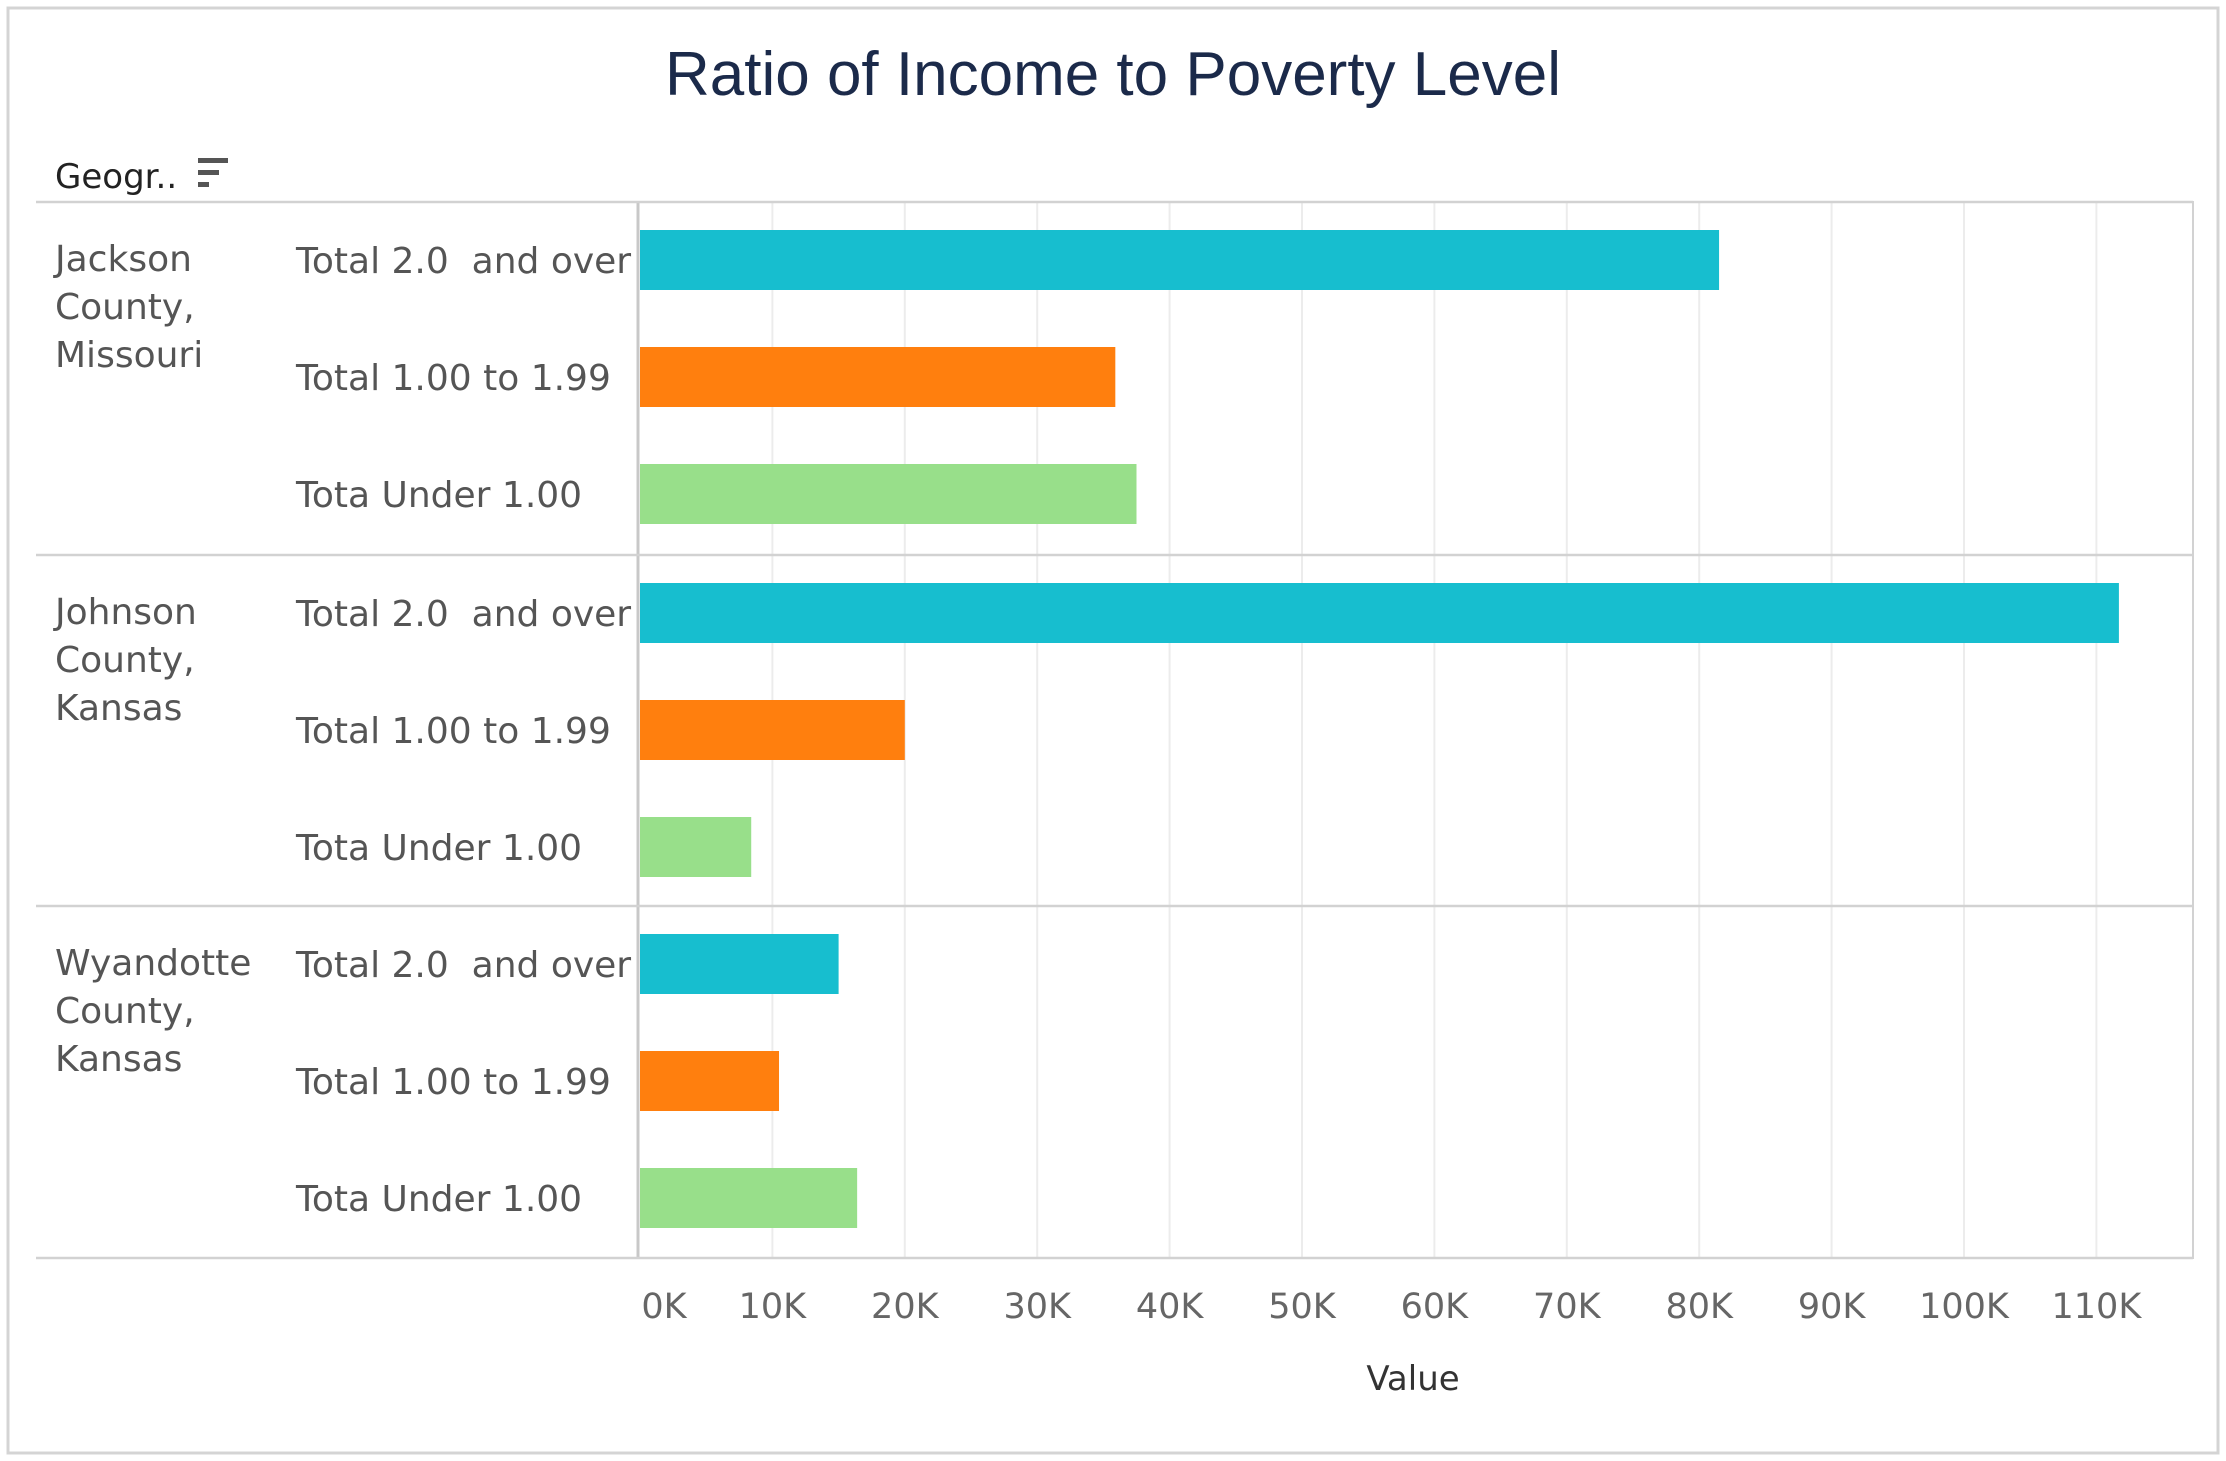 The width and height of the screenshot is (2226, 1461). Describe the element at coordinates (122, 259) in the screenshot. I see `geography-label: Jackson` at that location.